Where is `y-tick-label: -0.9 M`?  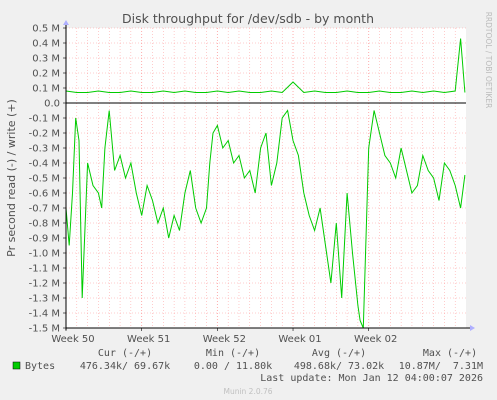 y-tick-label: -0.9 M is located at coordinates (44, 239).